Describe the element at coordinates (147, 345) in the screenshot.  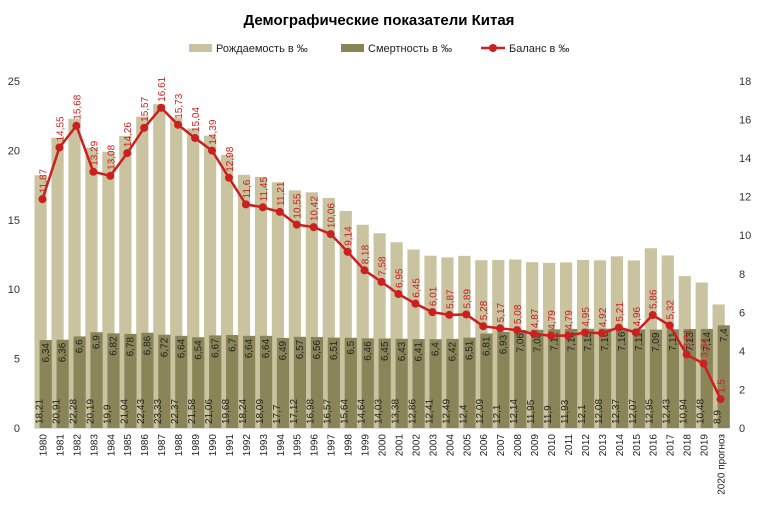
I see `death-value-label: 6,86` at that location.